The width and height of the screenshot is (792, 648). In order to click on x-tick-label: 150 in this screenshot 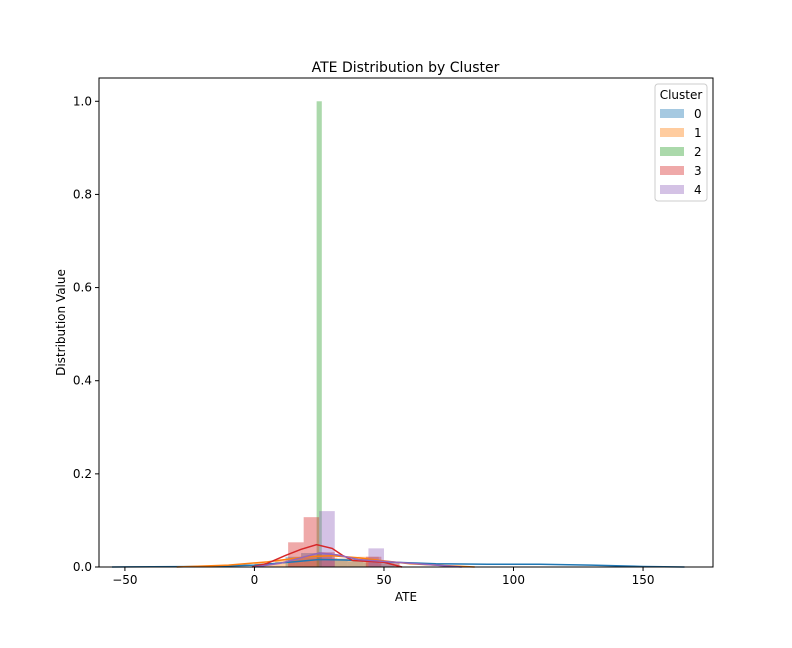, I will do `click(643, 580)`.